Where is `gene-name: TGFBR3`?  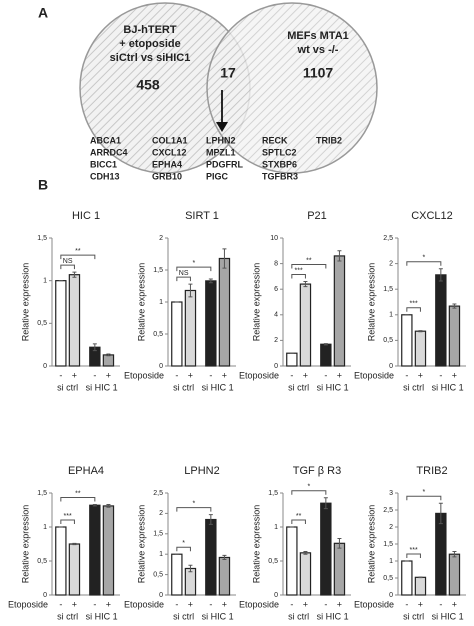 gene-name: TGFBR3 is located at coordinates (280, 176).